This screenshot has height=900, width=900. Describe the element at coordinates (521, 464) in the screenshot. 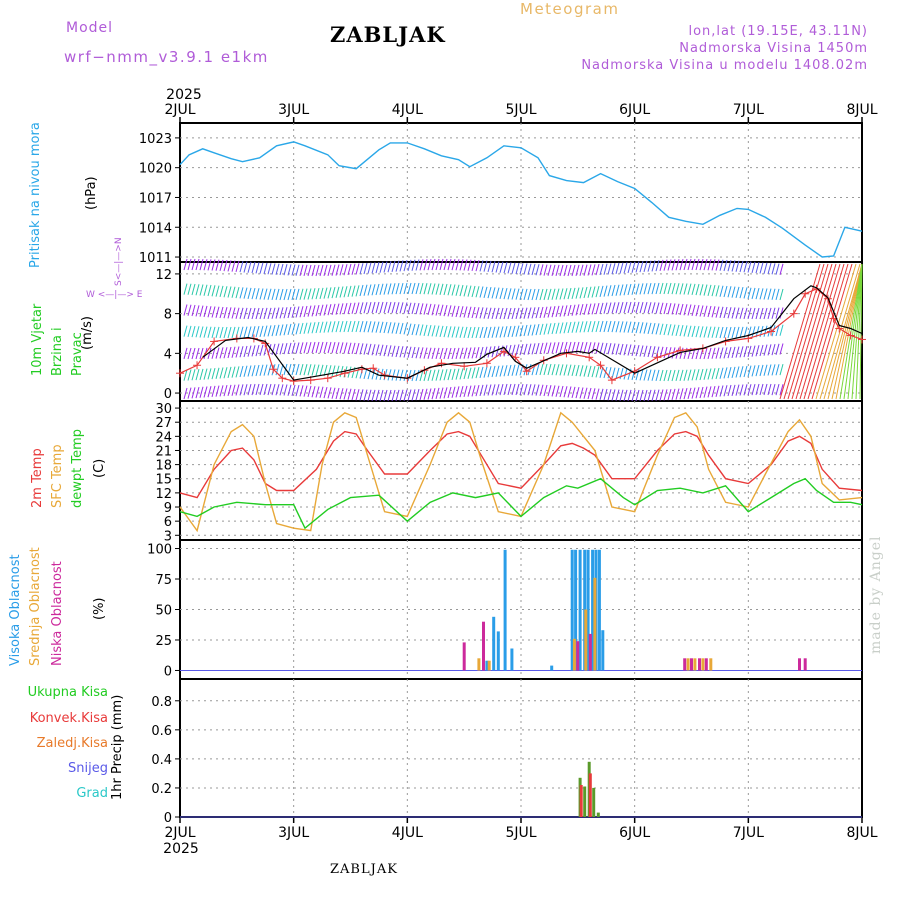

I see `temperature-series-line` at that location.